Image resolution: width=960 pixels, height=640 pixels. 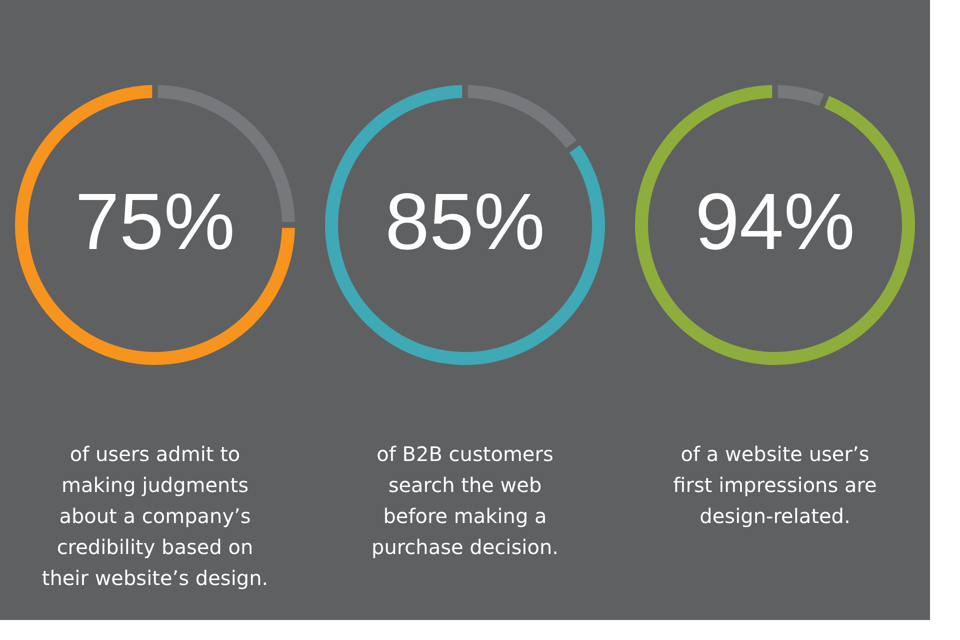 I want to click on data-label: 94%, so click(x=775, y=221).